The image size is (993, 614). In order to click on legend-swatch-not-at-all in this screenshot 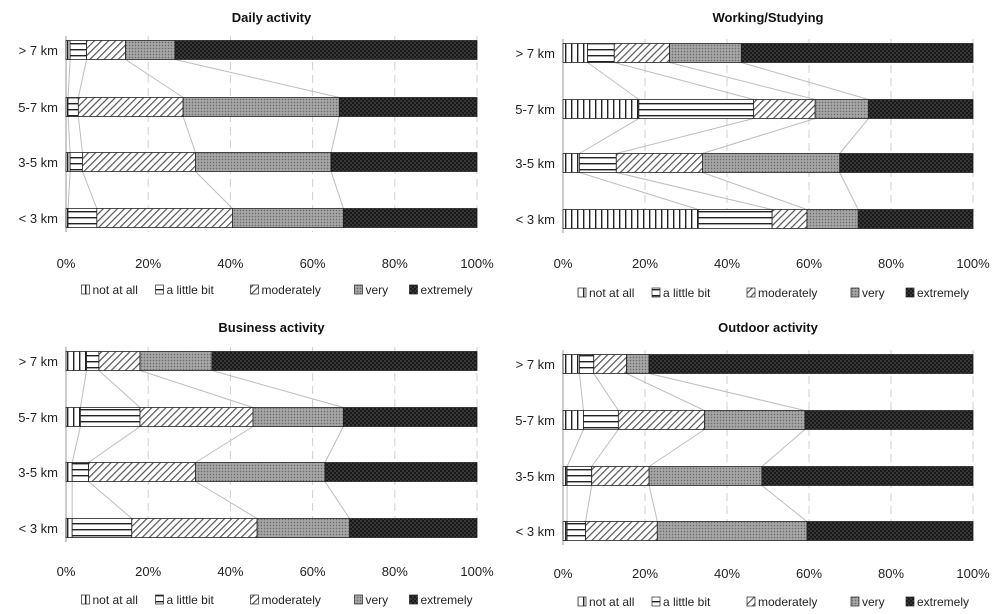, I will do `click(582, 292)`.